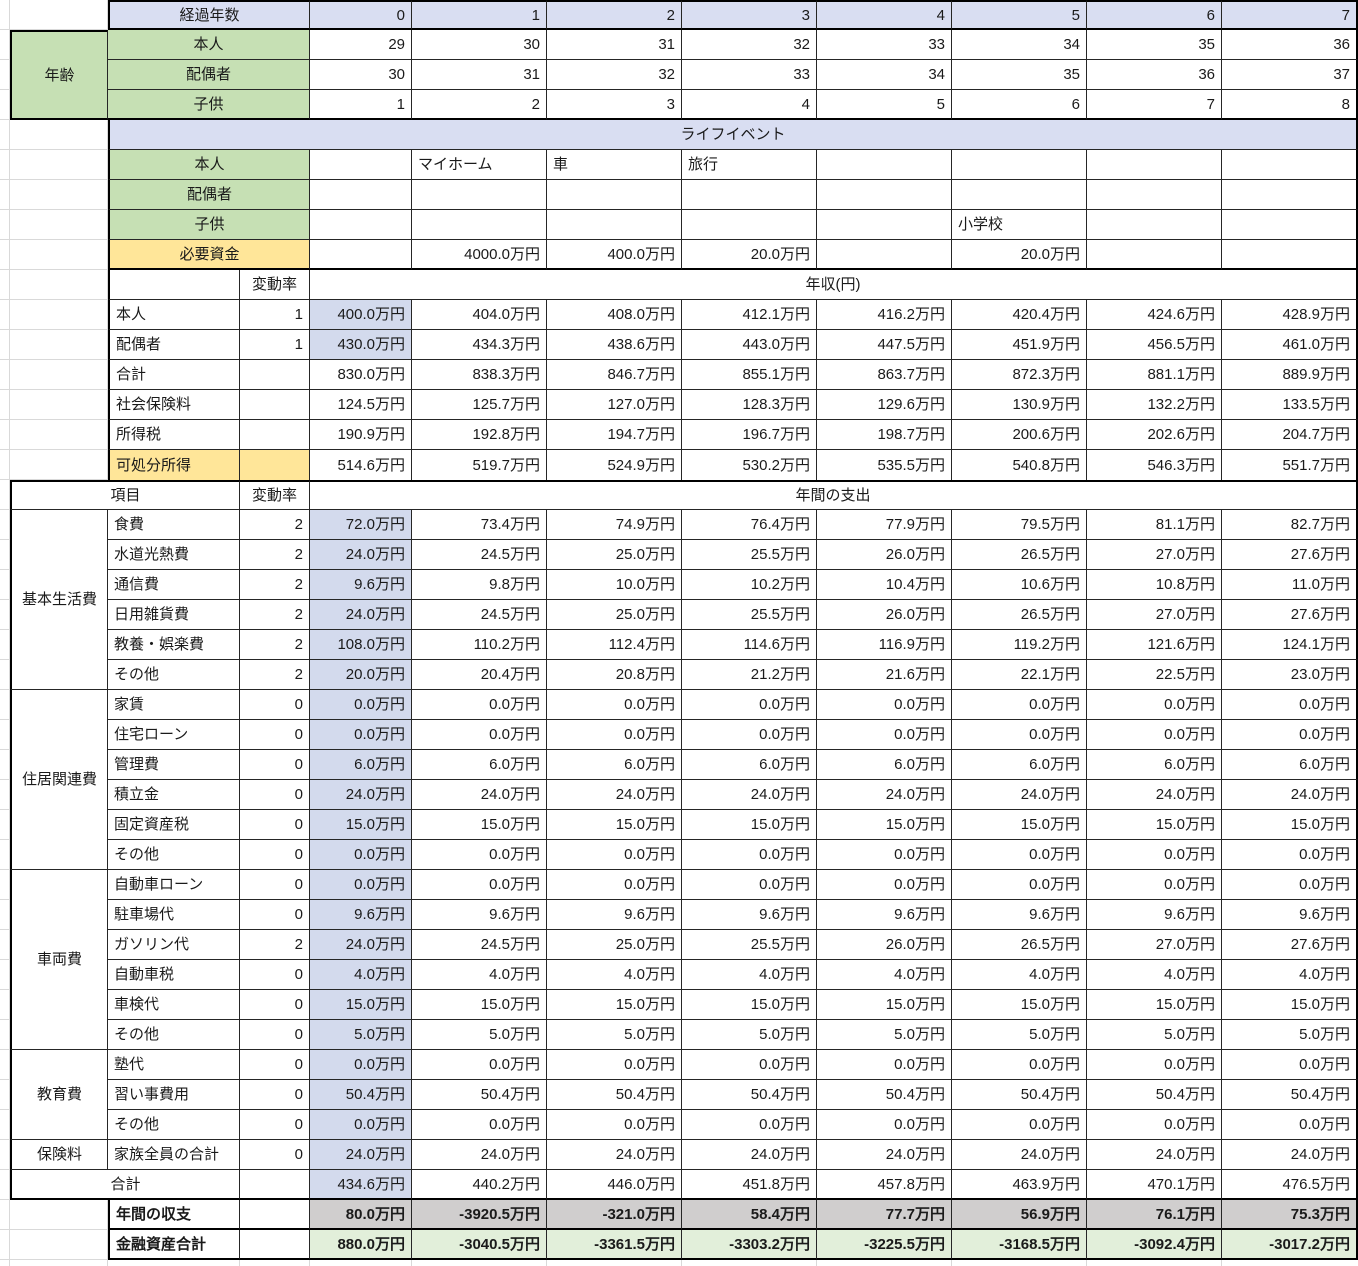 The width and height of the screenshot is (1358, 1266). I want to click on cell-r6-c10, so click(1019, 165).